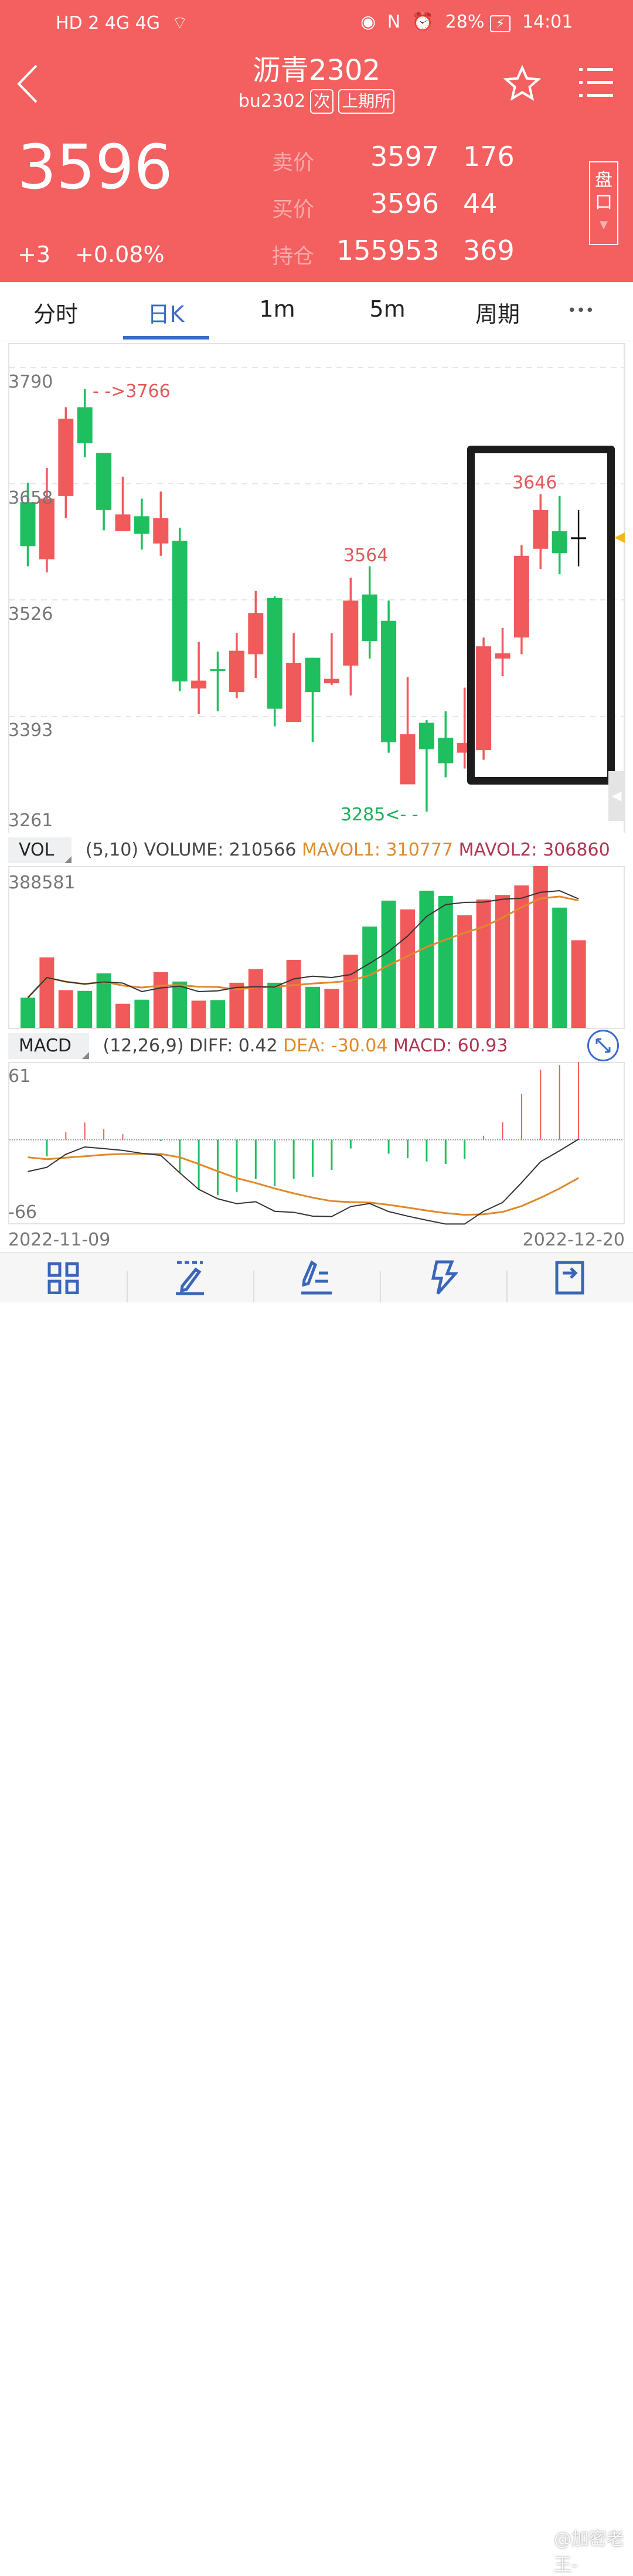  What do you see at coordinates (617, 796) in the screenshot?
I see `collapse-panel-tab: ◀` at bounding box center [617, 796].